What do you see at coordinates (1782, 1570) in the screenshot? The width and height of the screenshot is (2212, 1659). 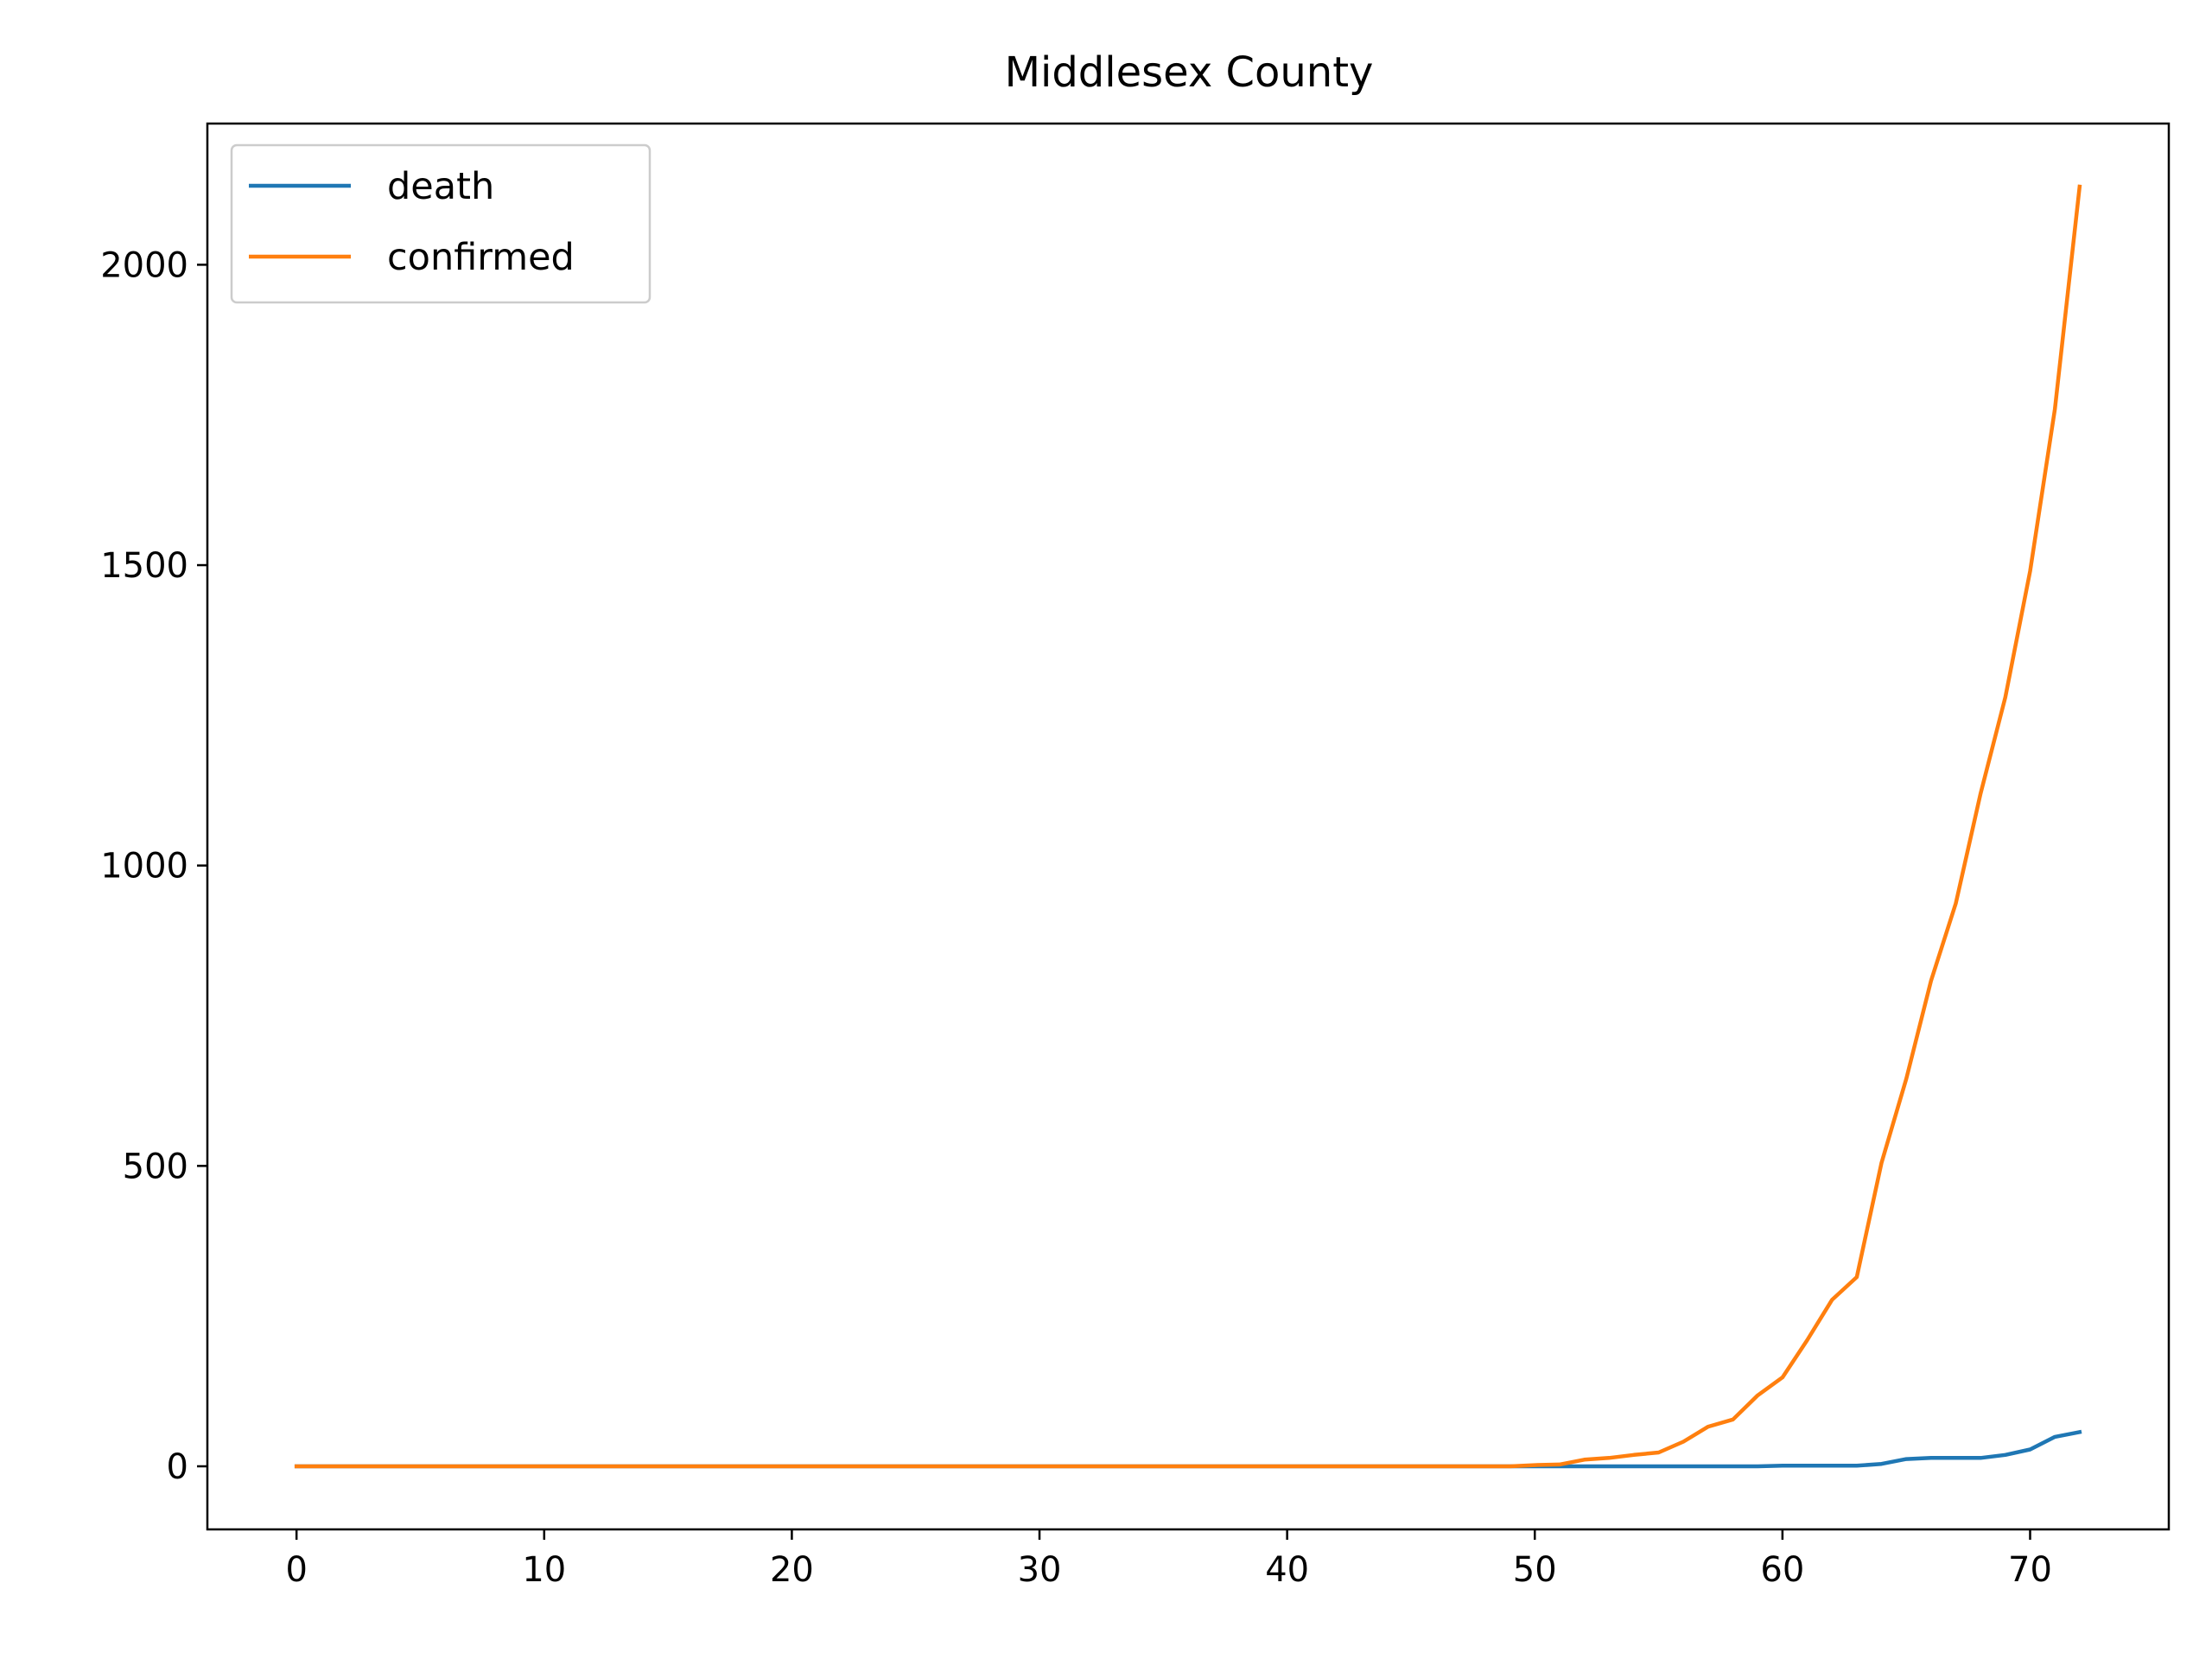 I see `x-tick-label: 60` at bounding box center [1782, 1570].